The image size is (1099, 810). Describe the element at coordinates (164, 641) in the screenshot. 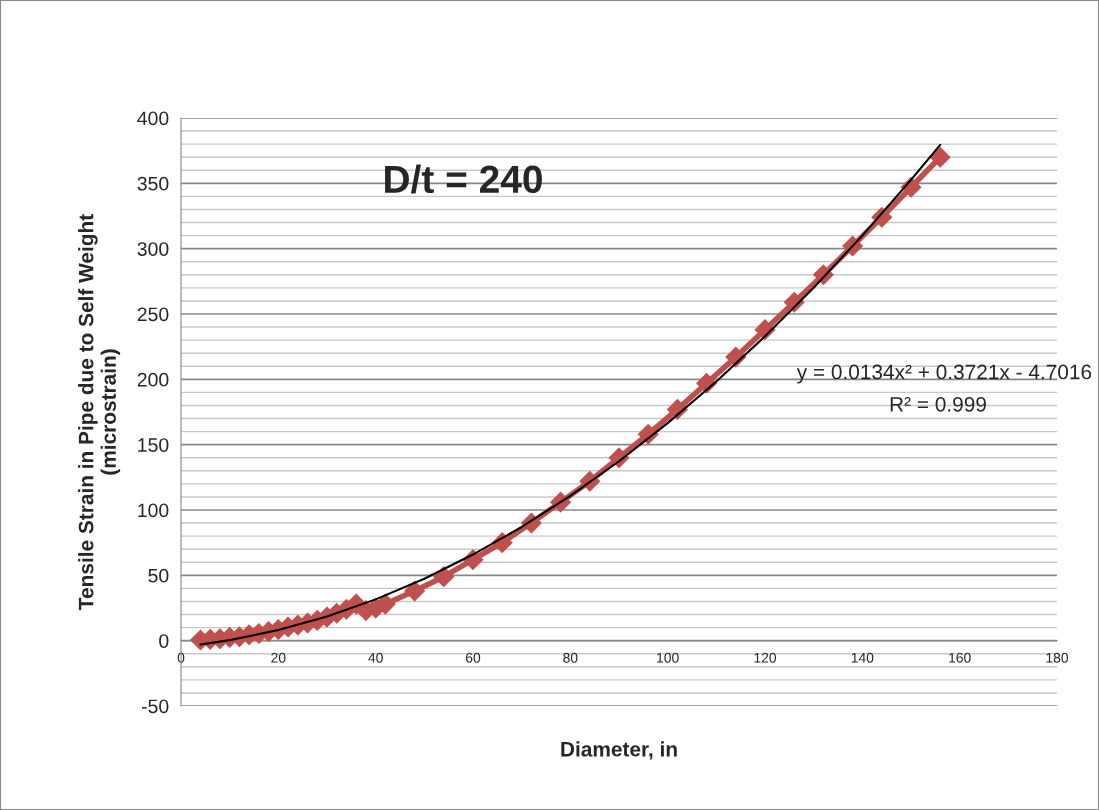

I see `y-tick-label: 0` at that location.